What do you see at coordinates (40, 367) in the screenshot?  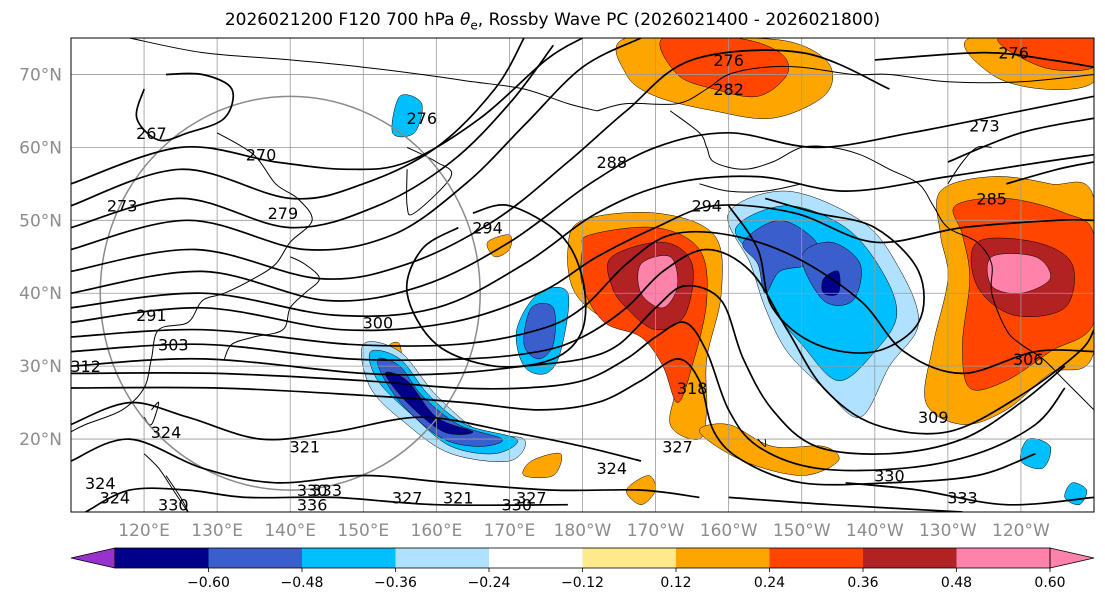 I see `latitude-label: 30°N` at bounding box center [40, 367].